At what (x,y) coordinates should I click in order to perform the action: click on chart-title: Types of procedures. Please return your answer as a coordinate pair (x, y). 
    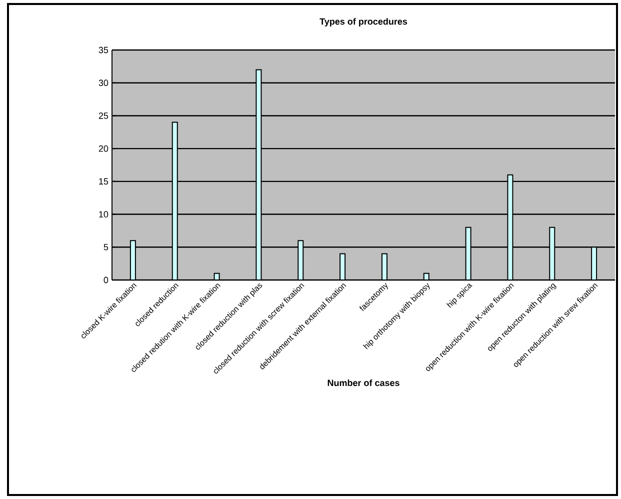
    Looking at the image, I should click on (364, 22).